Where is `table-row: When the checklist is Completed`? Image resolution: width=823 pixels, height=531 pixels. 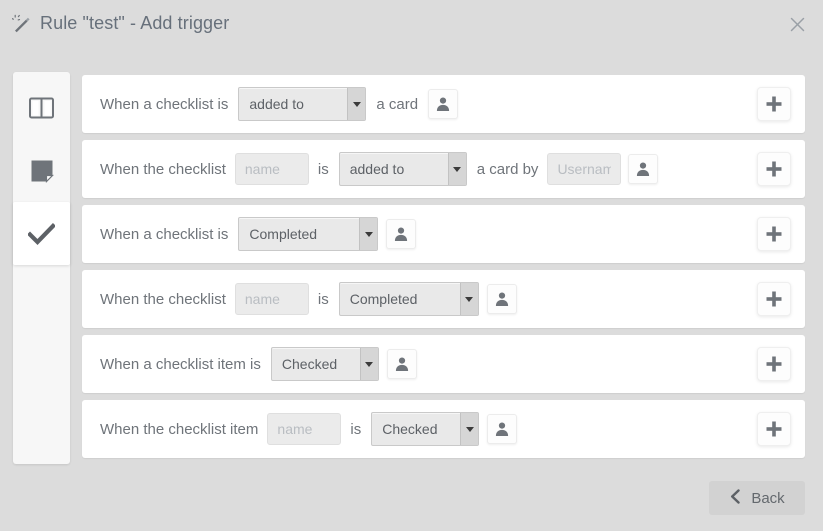 table-row: When the checklist is Completed is located at coordinates (443, 299).